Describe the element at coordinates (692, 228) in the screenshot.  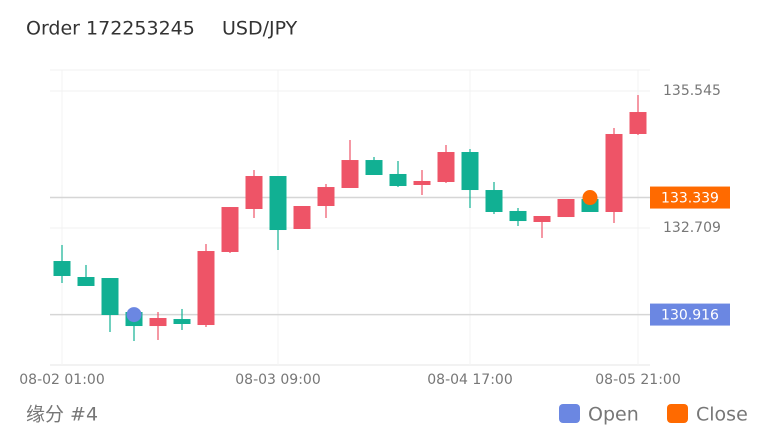
I see `y-tick-label: 132.709` at that location.